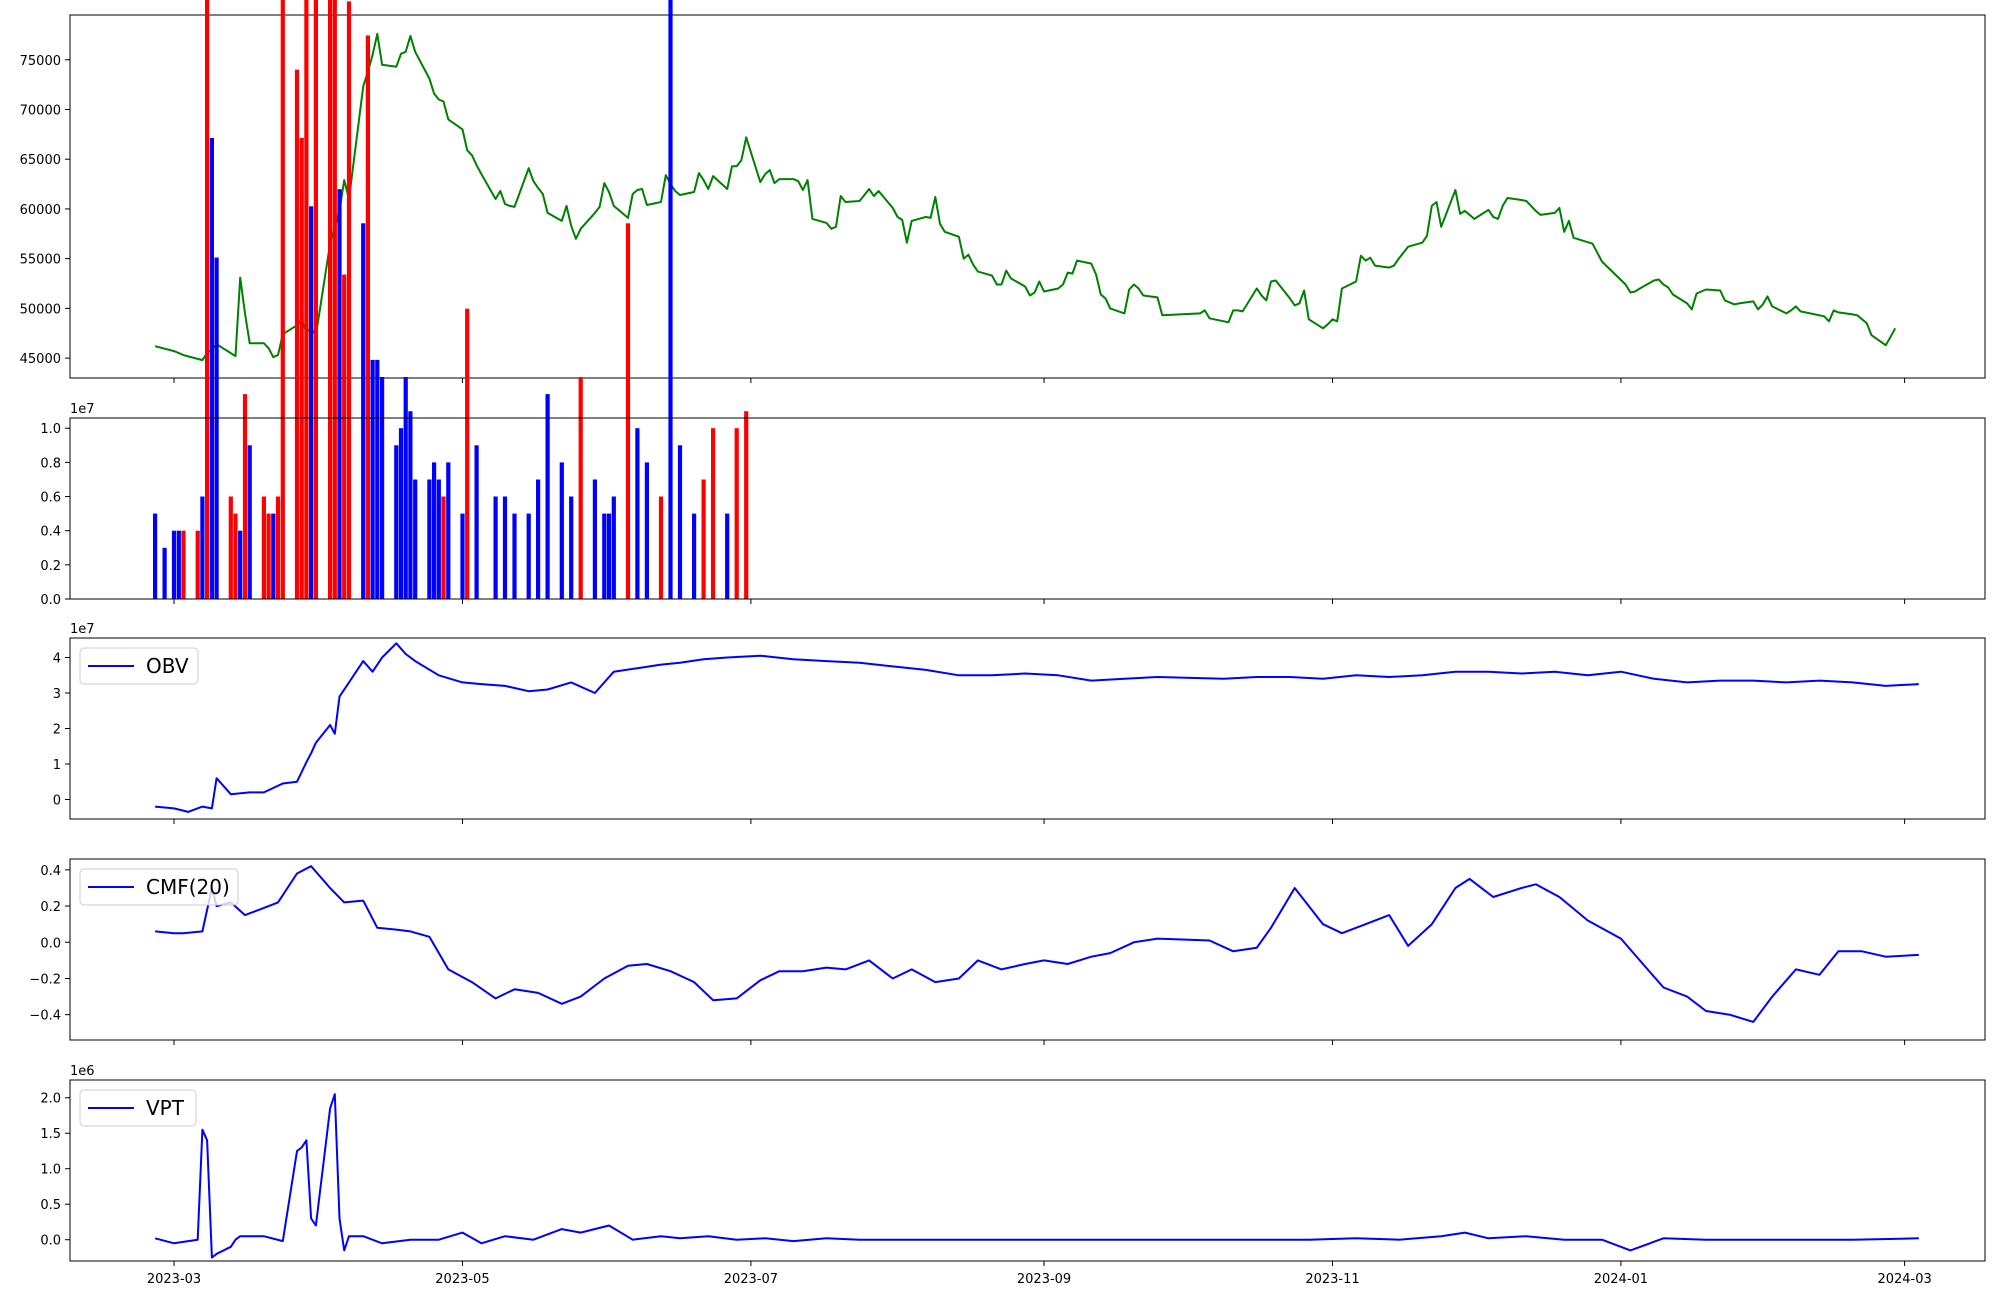  Describe the element at coordinates (1044, 1279) in the screenshot. I see `x-tick-label: 2023-09` at that location.